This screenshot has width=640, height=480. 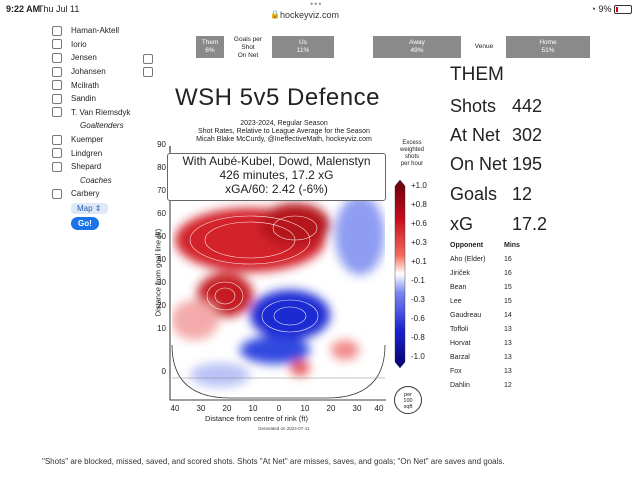 I want to click on goalie-name: Shepard, so click(x=86, y=167).